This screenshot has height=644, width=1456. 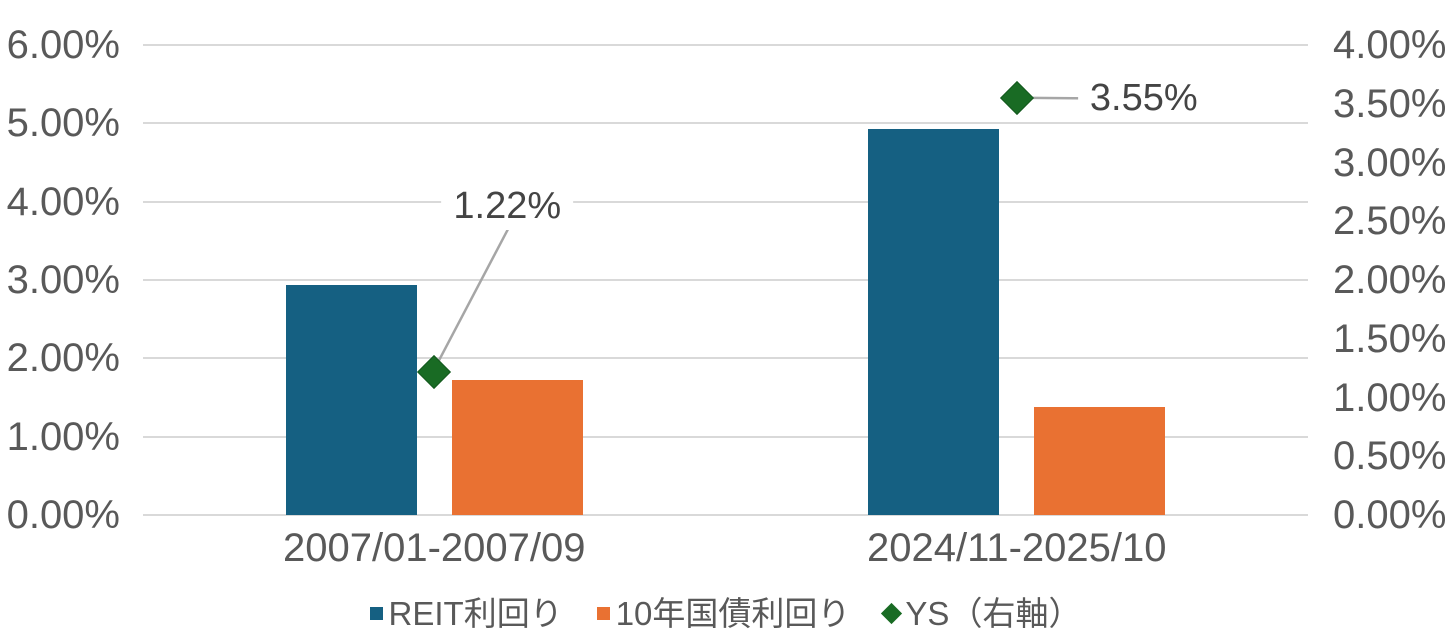 What do you see at coordinates (892, 613) in the screenshot?
I see `legend-diamond-swatch-icon` at bounding box center [892, 613].